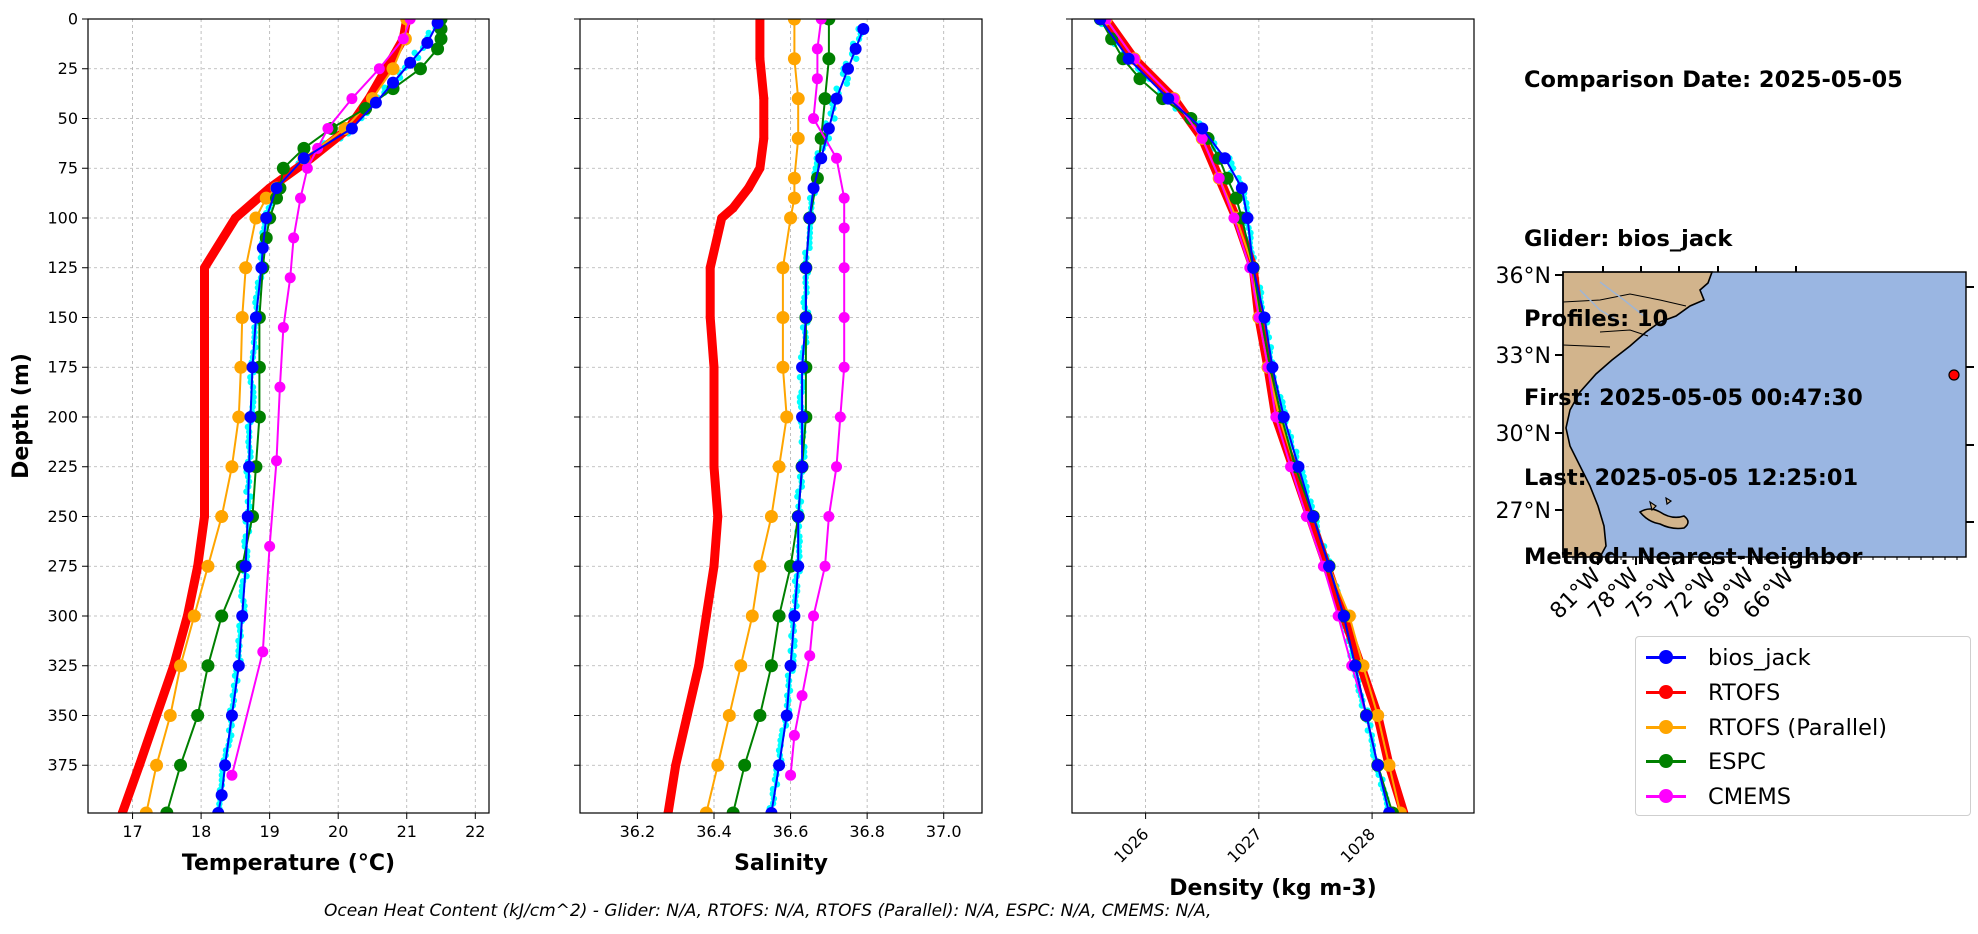  I want to click on y-tick-label: 75, so click(68, 168).